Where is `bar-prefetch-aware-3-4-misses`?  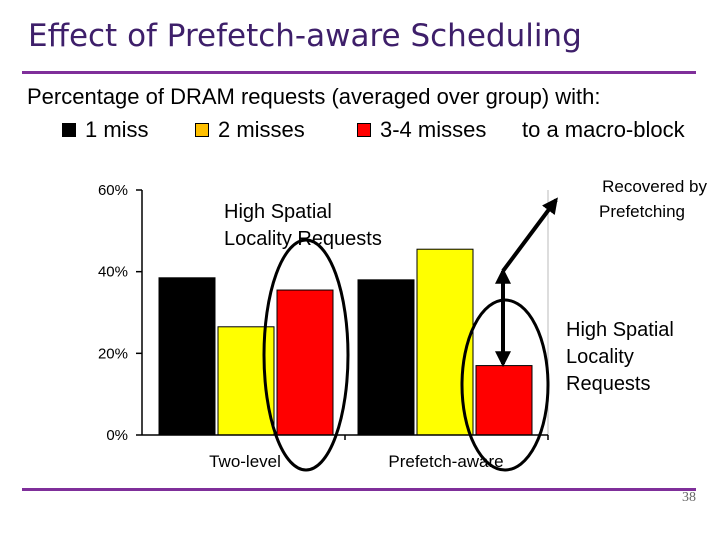
bar-prefetch-aware-3-4-misses is located at coordinates (504, 400).